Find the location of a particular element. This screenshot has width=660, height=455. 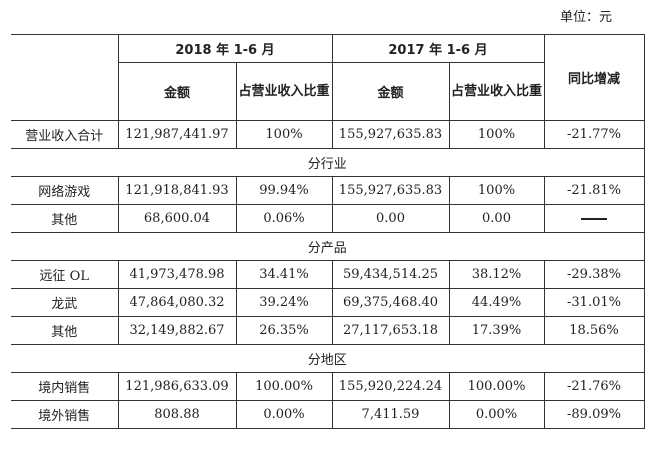

share-2017: 17.39% is located at coordinates (496, 330).